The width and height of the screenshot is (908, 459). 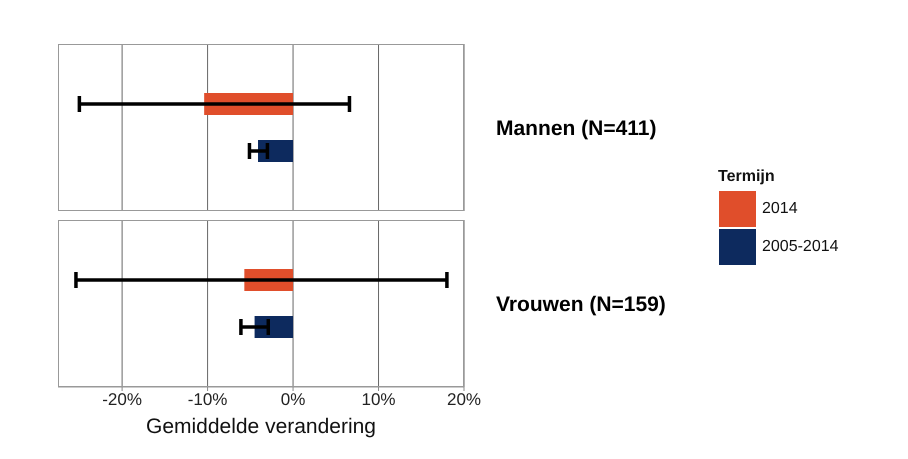 I want to click on x-tick-label: 10%, so click(x=379, y=400).